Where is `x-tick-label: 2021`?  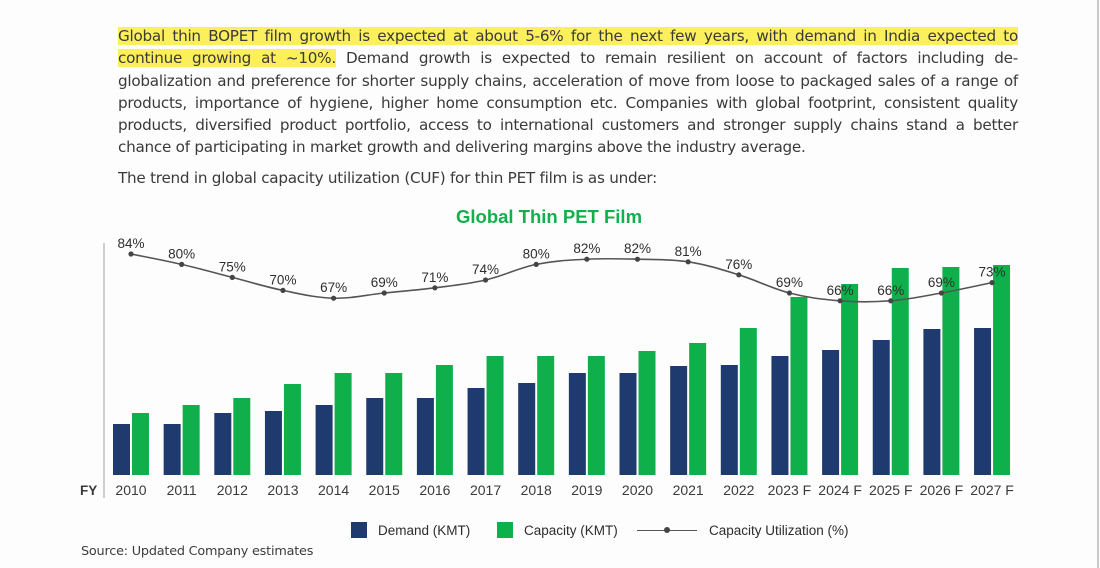 x-tick-label: 2021 is located at coordinates (688, 490).